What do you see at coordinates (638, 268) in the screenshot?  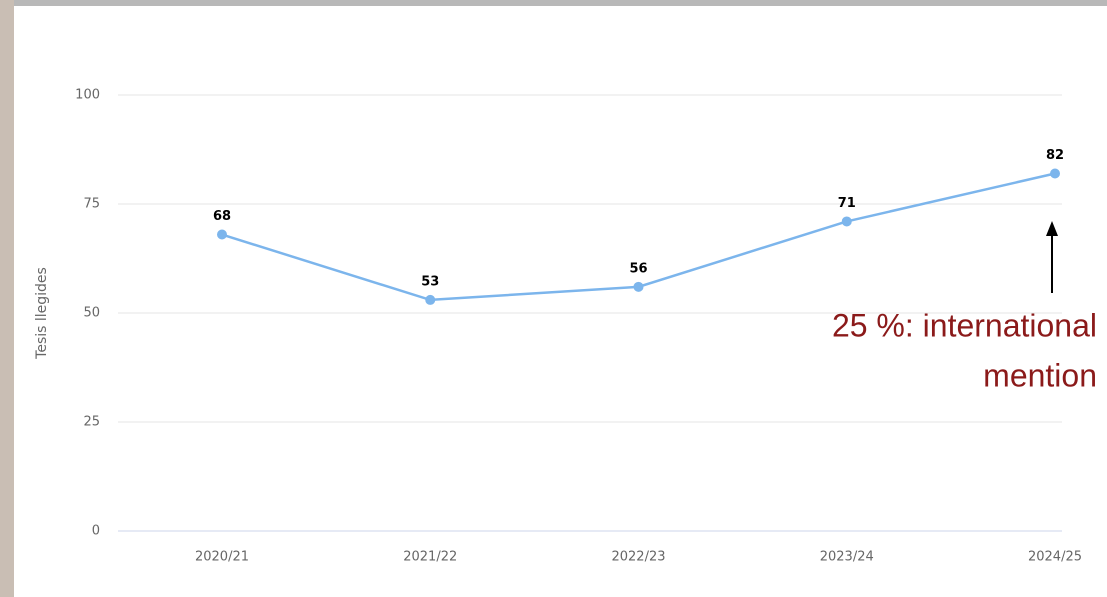 I see `value-label: 56` at bounding box center [638, 268].